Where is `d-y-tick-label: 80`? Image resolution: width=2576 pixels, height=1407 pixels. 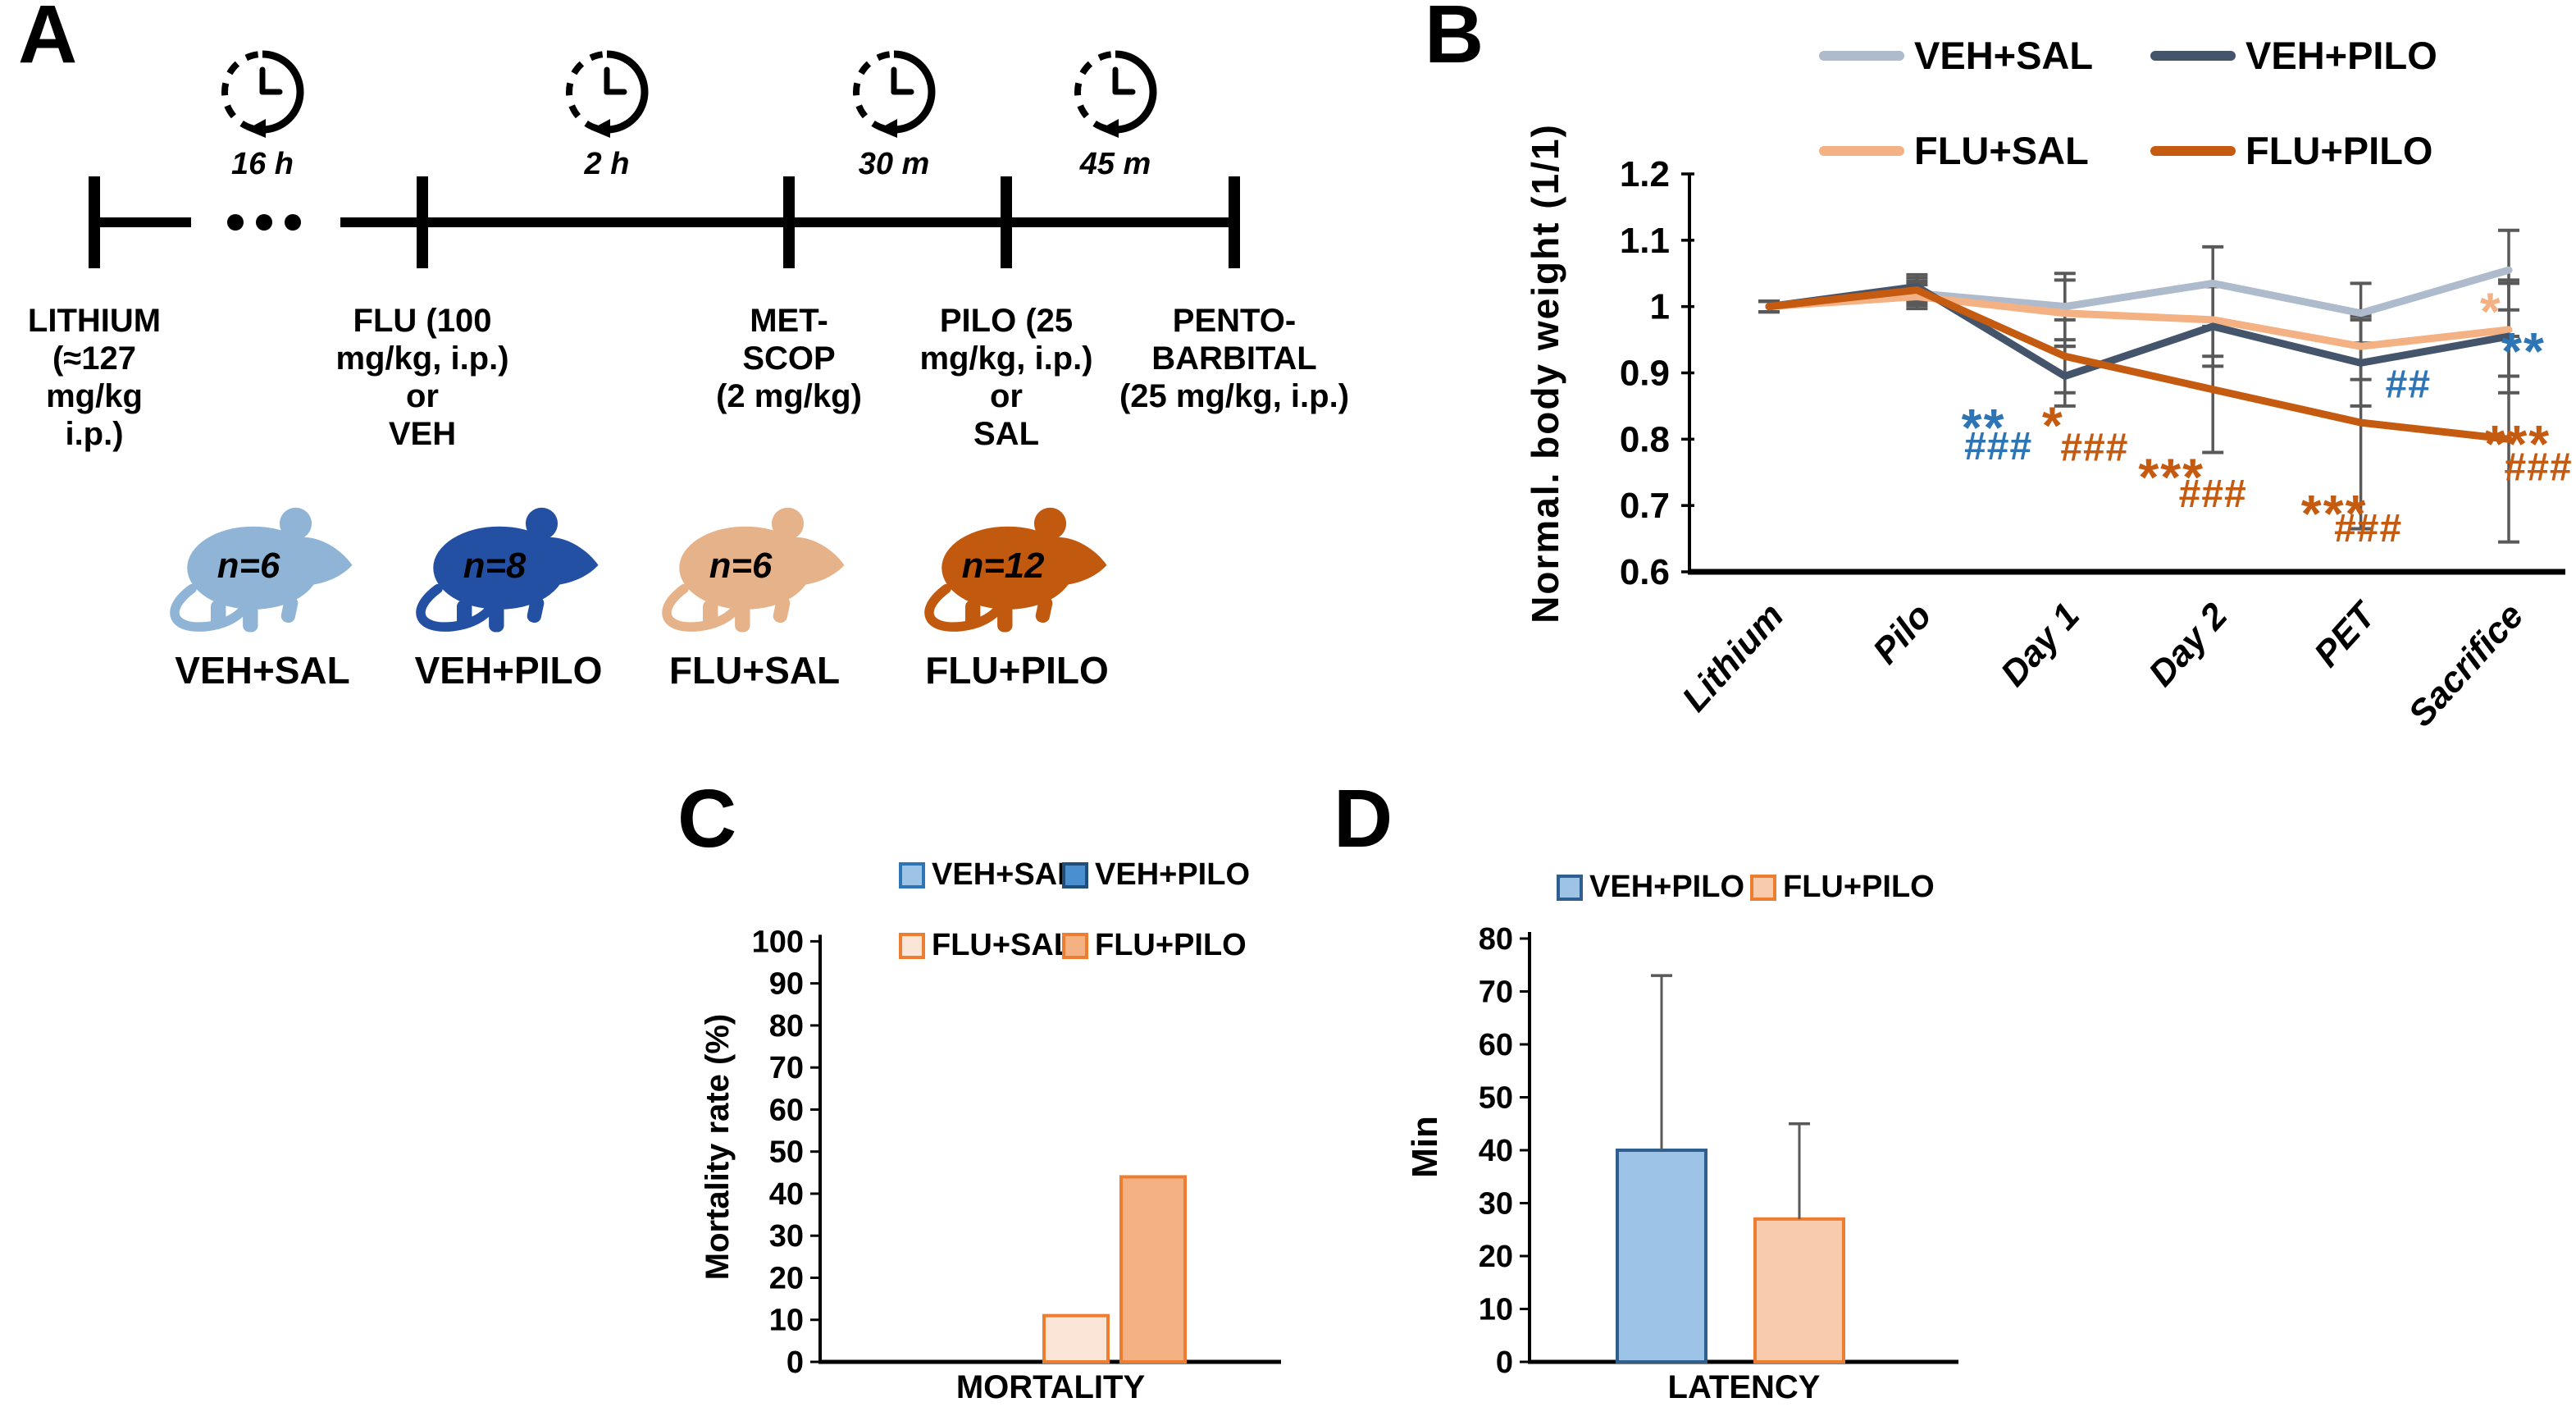 d-y-tick-label: 80 is located at coordinates (1496, 939).